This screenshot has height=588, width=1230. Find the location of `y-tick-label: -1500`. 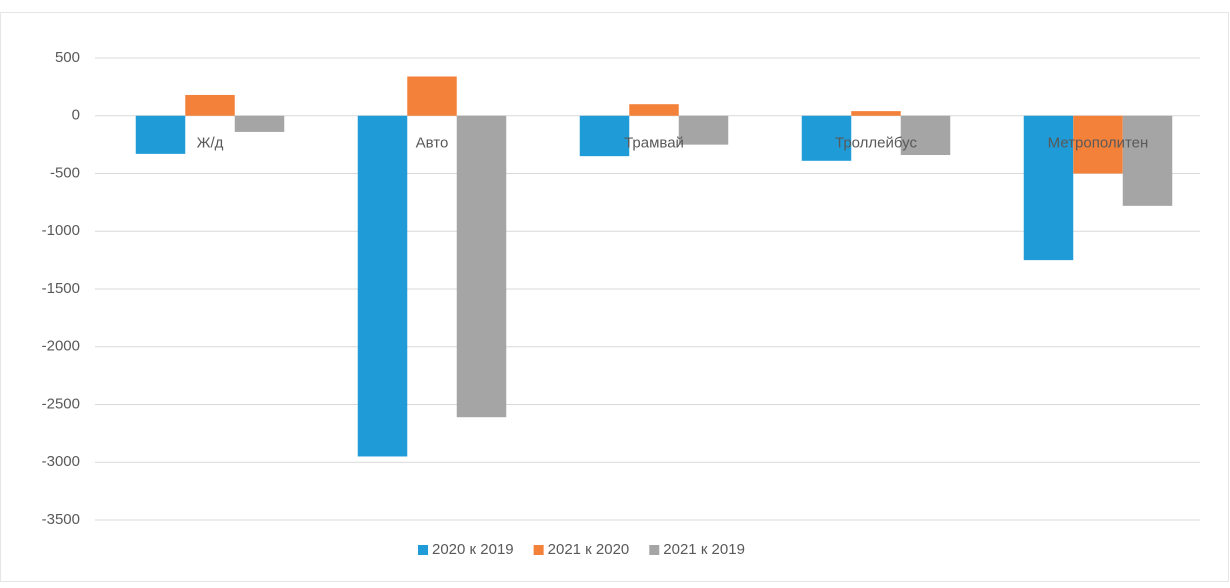

y-tick-label: -1500 is located at coordinates (61, 288).